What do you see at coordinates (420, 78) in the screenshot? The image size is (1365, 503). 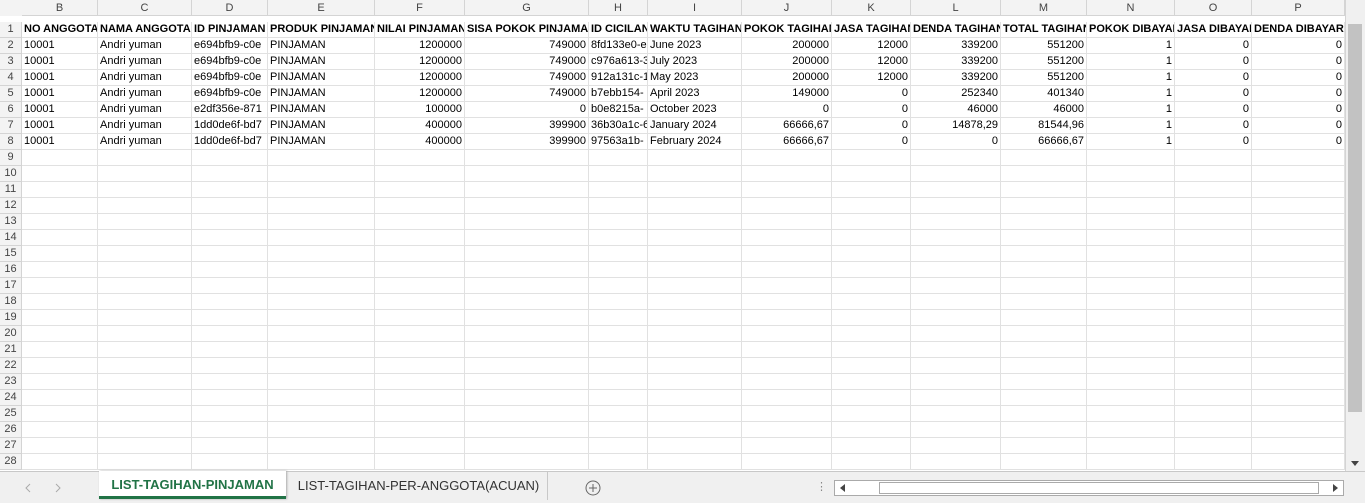 I see `cell: 1200000` at bounding box center [420, 78].